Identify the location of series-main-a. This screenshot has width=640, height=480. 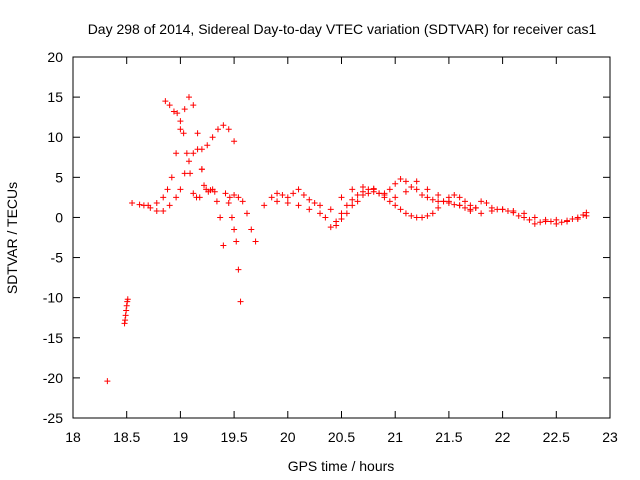
(425, 203).